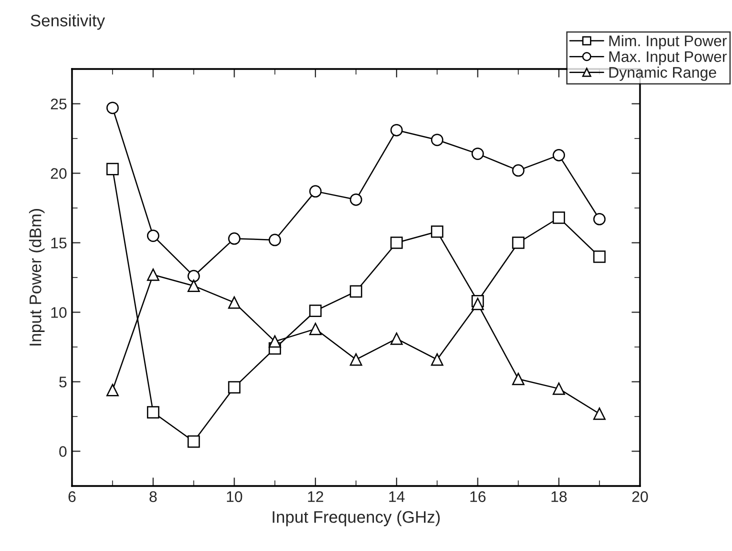 This screenshot has width=732, height=551. Describe the element at coordinates (356, 518) in the screenshot. I see `x-axis-title: Input Frequency (GHz)` at that location.